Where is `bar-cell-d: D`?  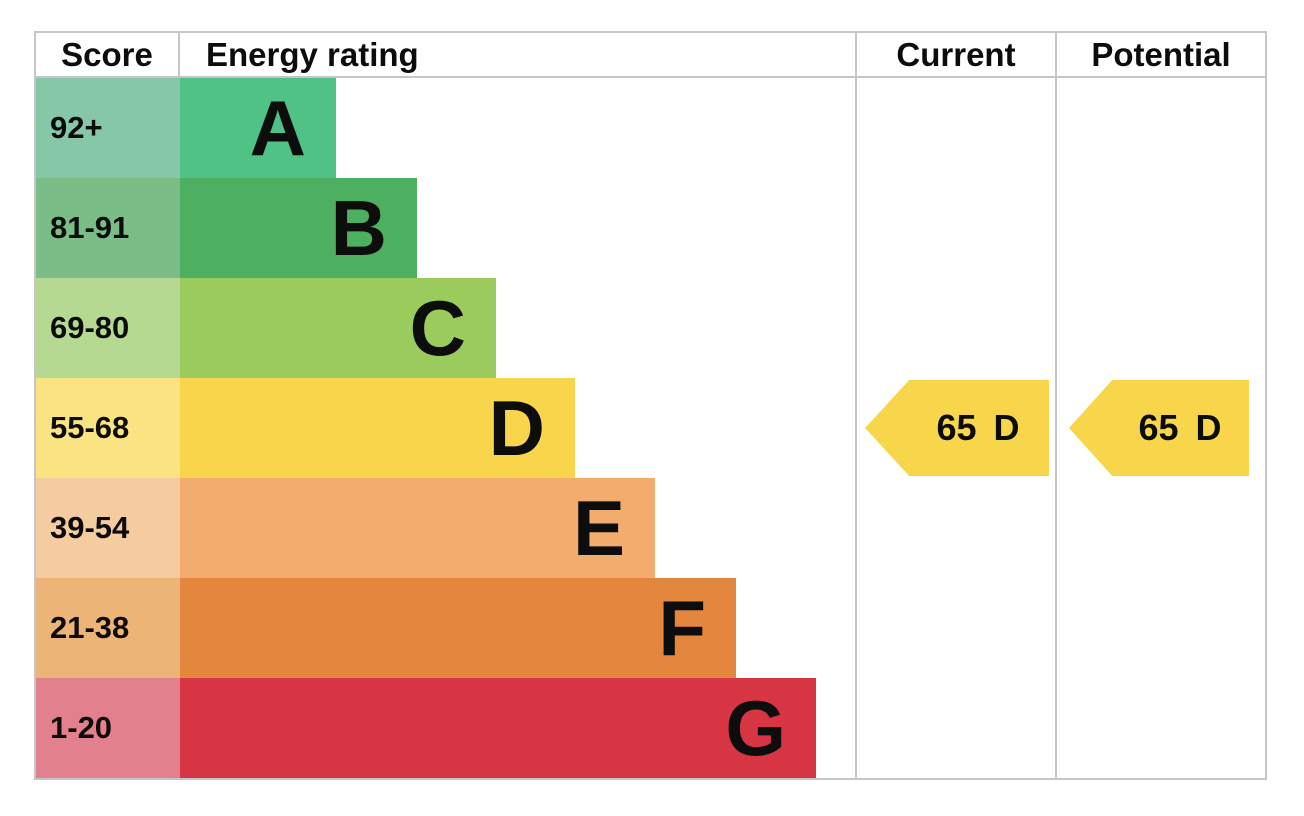 bar-cell-d: D is located at coordinates (517, 428).